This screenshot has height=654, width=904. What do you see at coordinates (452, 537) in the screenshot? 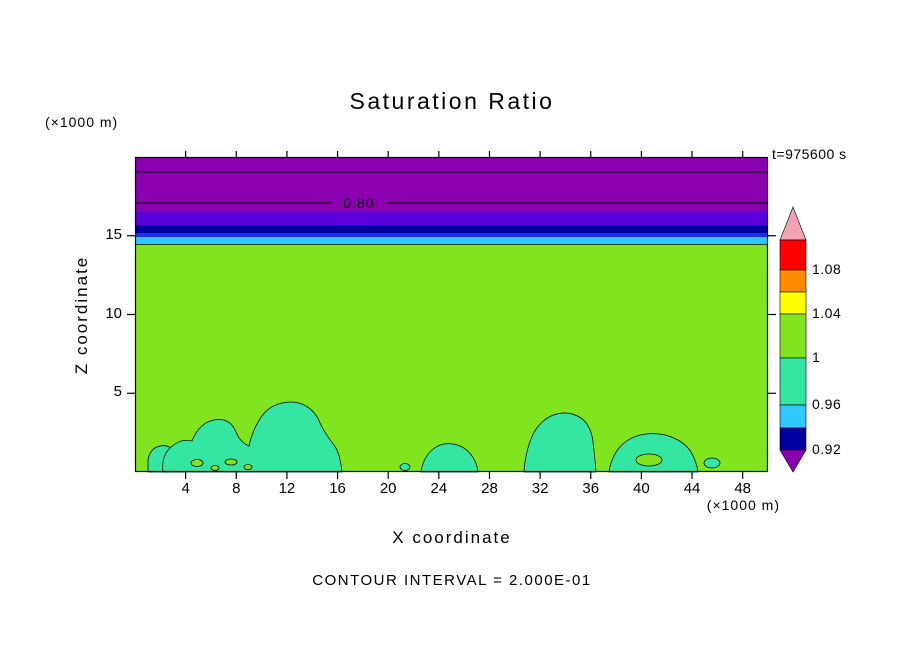
I see `x-axis-label: X coordinate` at bounding box center [452, 537].